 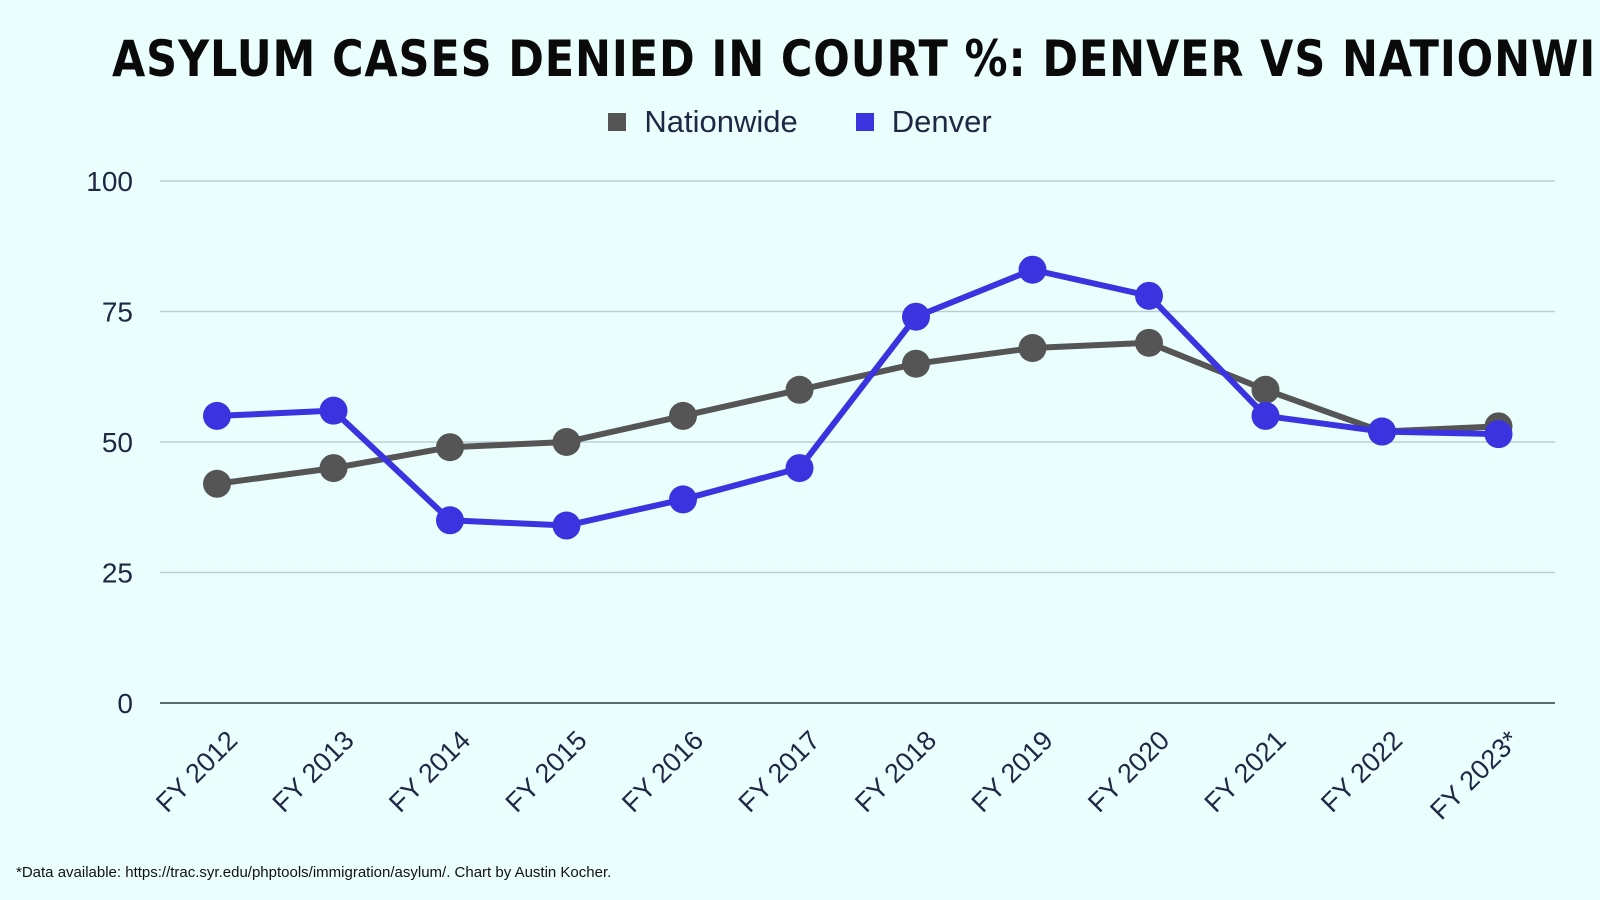 What do you see at coordinates (895, 771) in the screenshot?
I see `x-tick-label: FY 2018` at bounding box center [895, 771].